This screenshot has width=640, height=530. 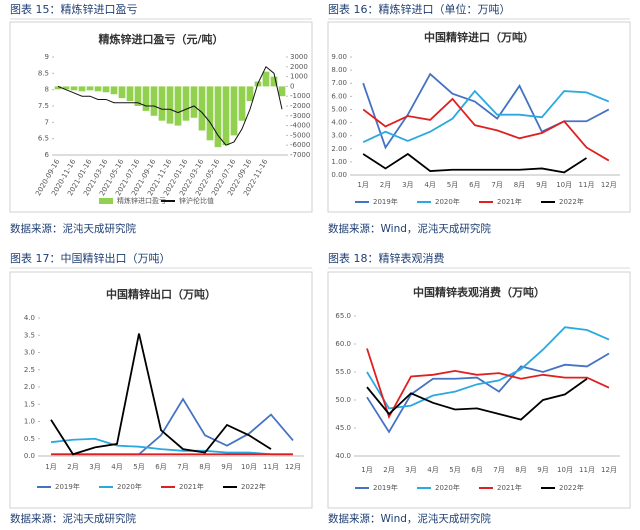 I want to click on y2-tick-label: 2000, so click(x=299, y=67).